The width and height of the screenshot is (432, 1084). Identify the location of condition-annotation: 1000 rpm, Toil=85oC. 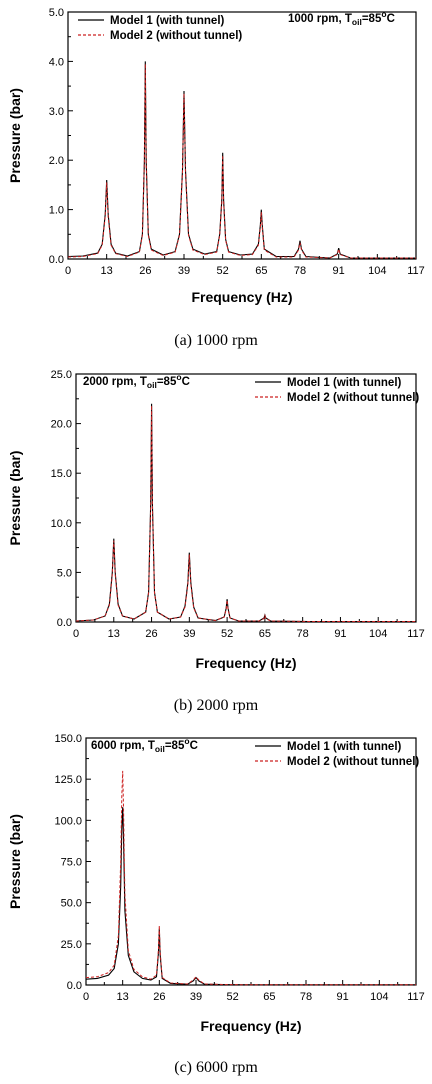
(341, 18).